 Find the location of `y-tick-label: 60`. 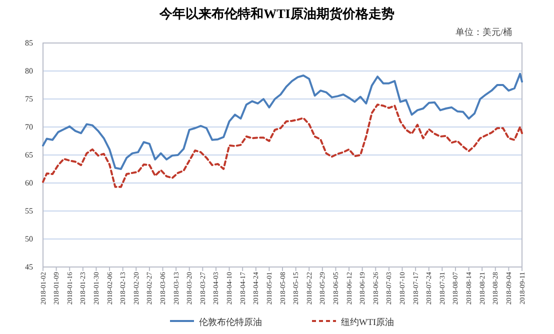

y-tick-label: 60 is located at coordinates (29, 183).